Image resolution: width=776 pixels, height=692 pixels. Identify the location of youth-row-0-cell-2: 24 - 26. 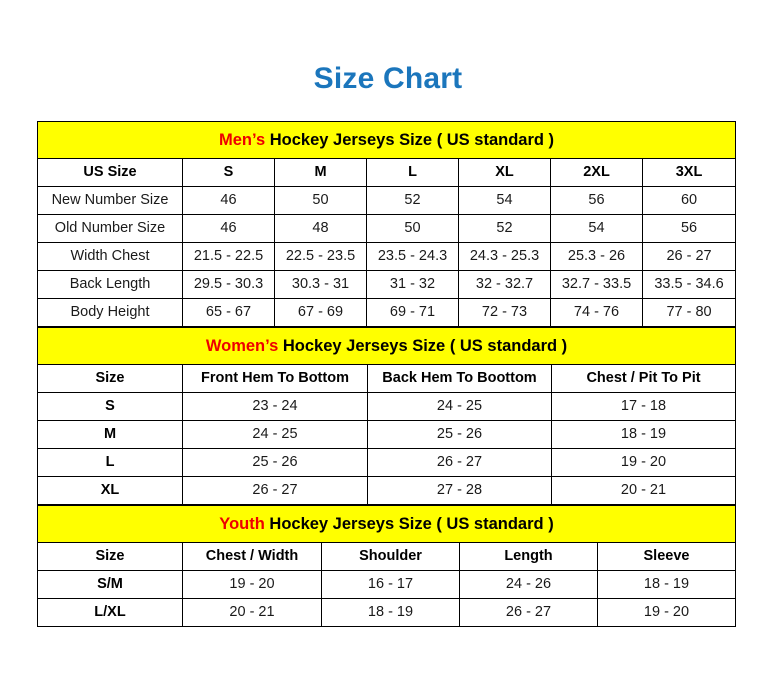
(528, 584).